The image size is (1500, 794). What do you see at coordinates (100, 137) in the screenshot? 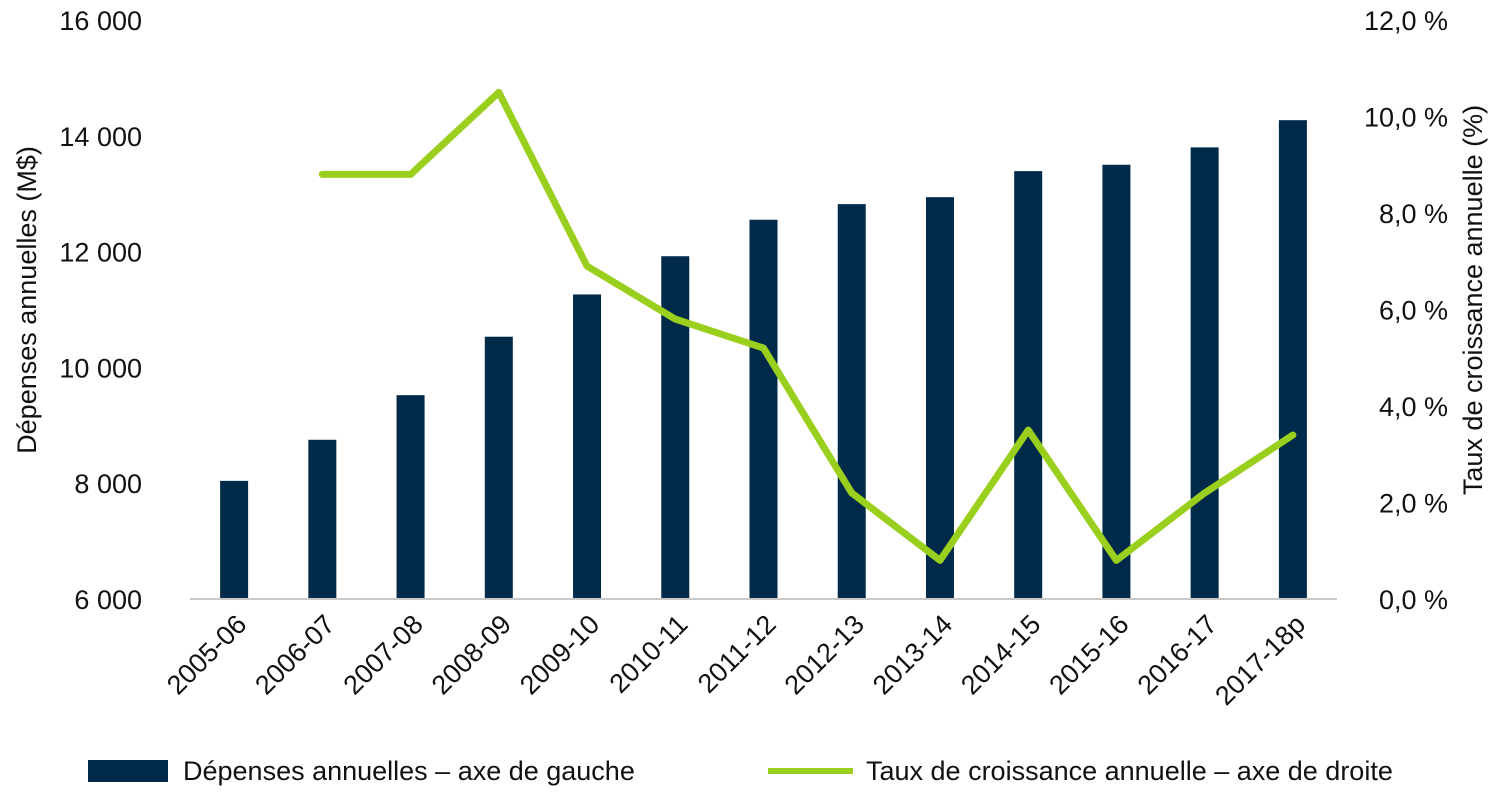
I see `left-axis-tick-label: 14 000` at bounding box center [100, 137].